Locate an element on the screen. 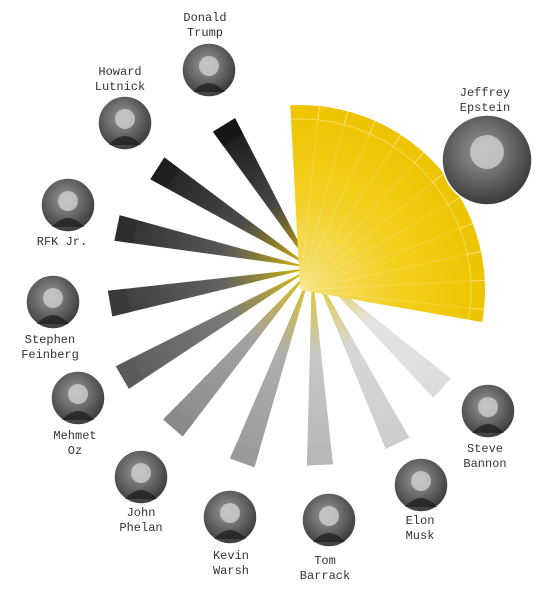  hub-arc is located at coordinates (381, 219).